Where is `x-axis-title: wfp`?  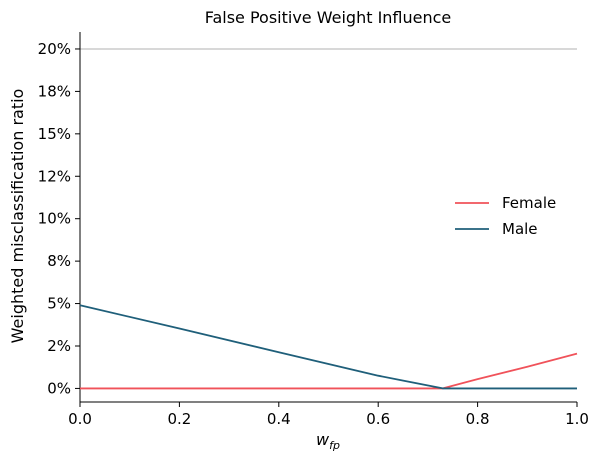 x-axis-title: wfp is located at coordinates (328, 441).